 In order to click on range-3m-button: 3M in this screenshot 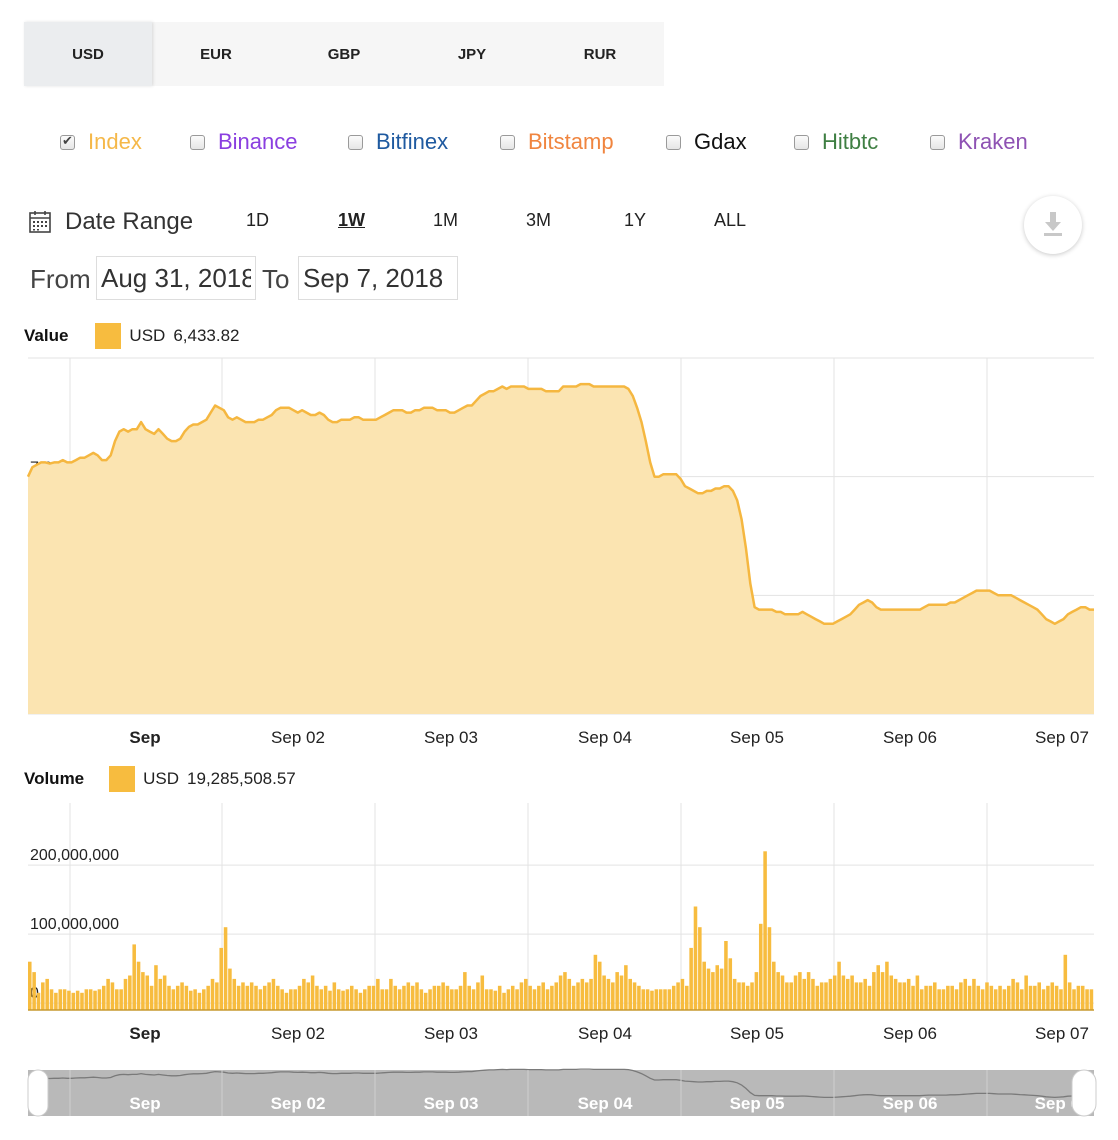, I will do `click(539, 220)`.